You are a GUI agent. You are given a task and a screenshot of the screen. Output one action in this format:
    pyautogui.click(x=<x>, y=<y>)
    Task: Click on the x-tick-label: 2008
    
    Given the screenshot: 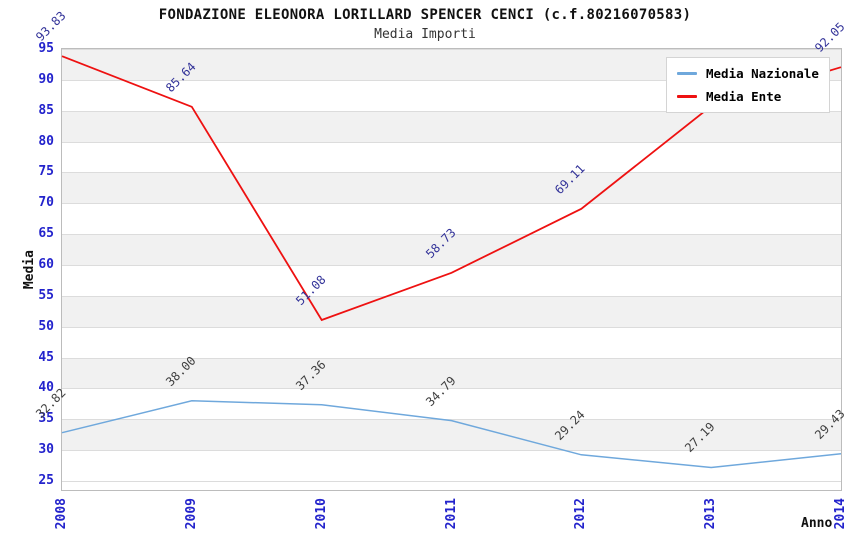 What is the action you would take?
    pyautogui.click(x=61, y=514)
    